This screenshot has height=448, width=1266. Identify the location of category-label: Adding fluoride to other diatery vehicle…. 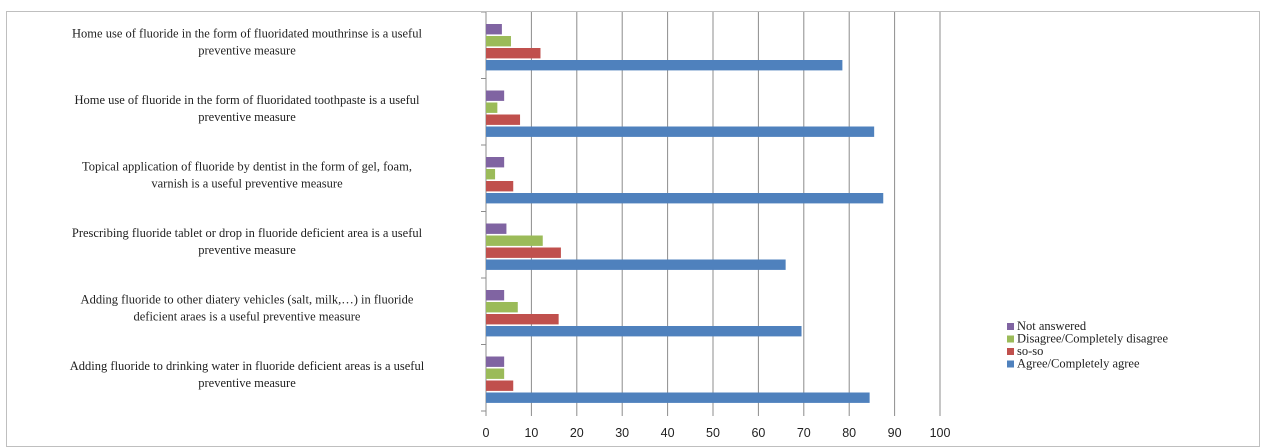
(247, 299).